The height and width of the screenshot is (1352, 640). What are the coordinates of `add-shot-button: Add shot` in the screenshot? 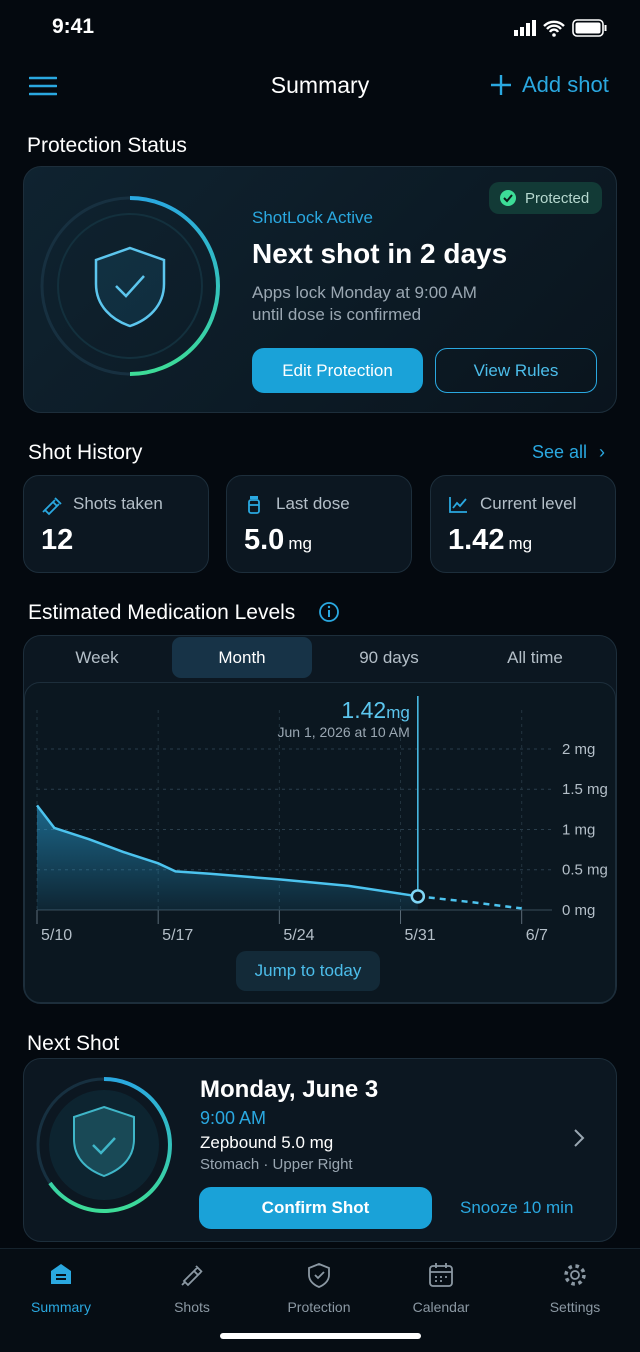 It's located at (549, 85).